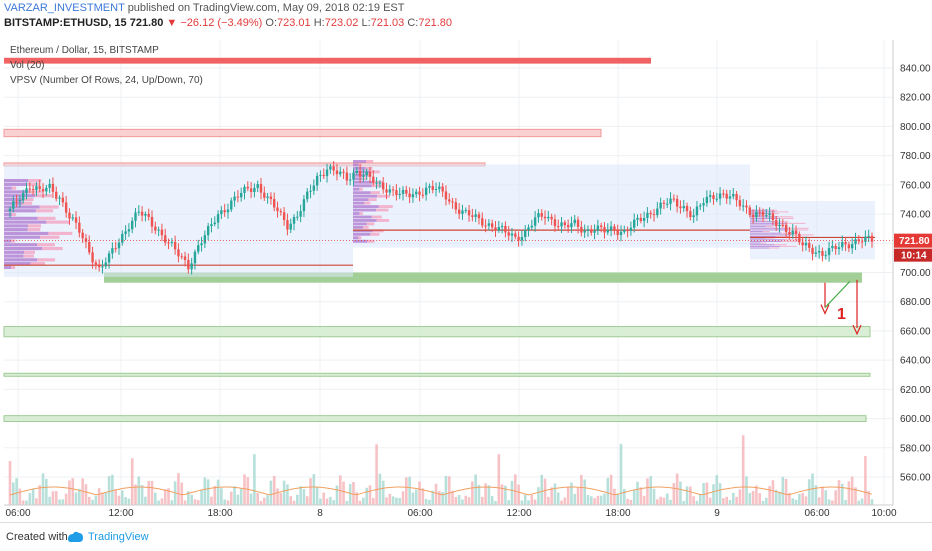 The image size is (932, 551). I want to click on price-tick-label: 820.00, so click(915, 98).